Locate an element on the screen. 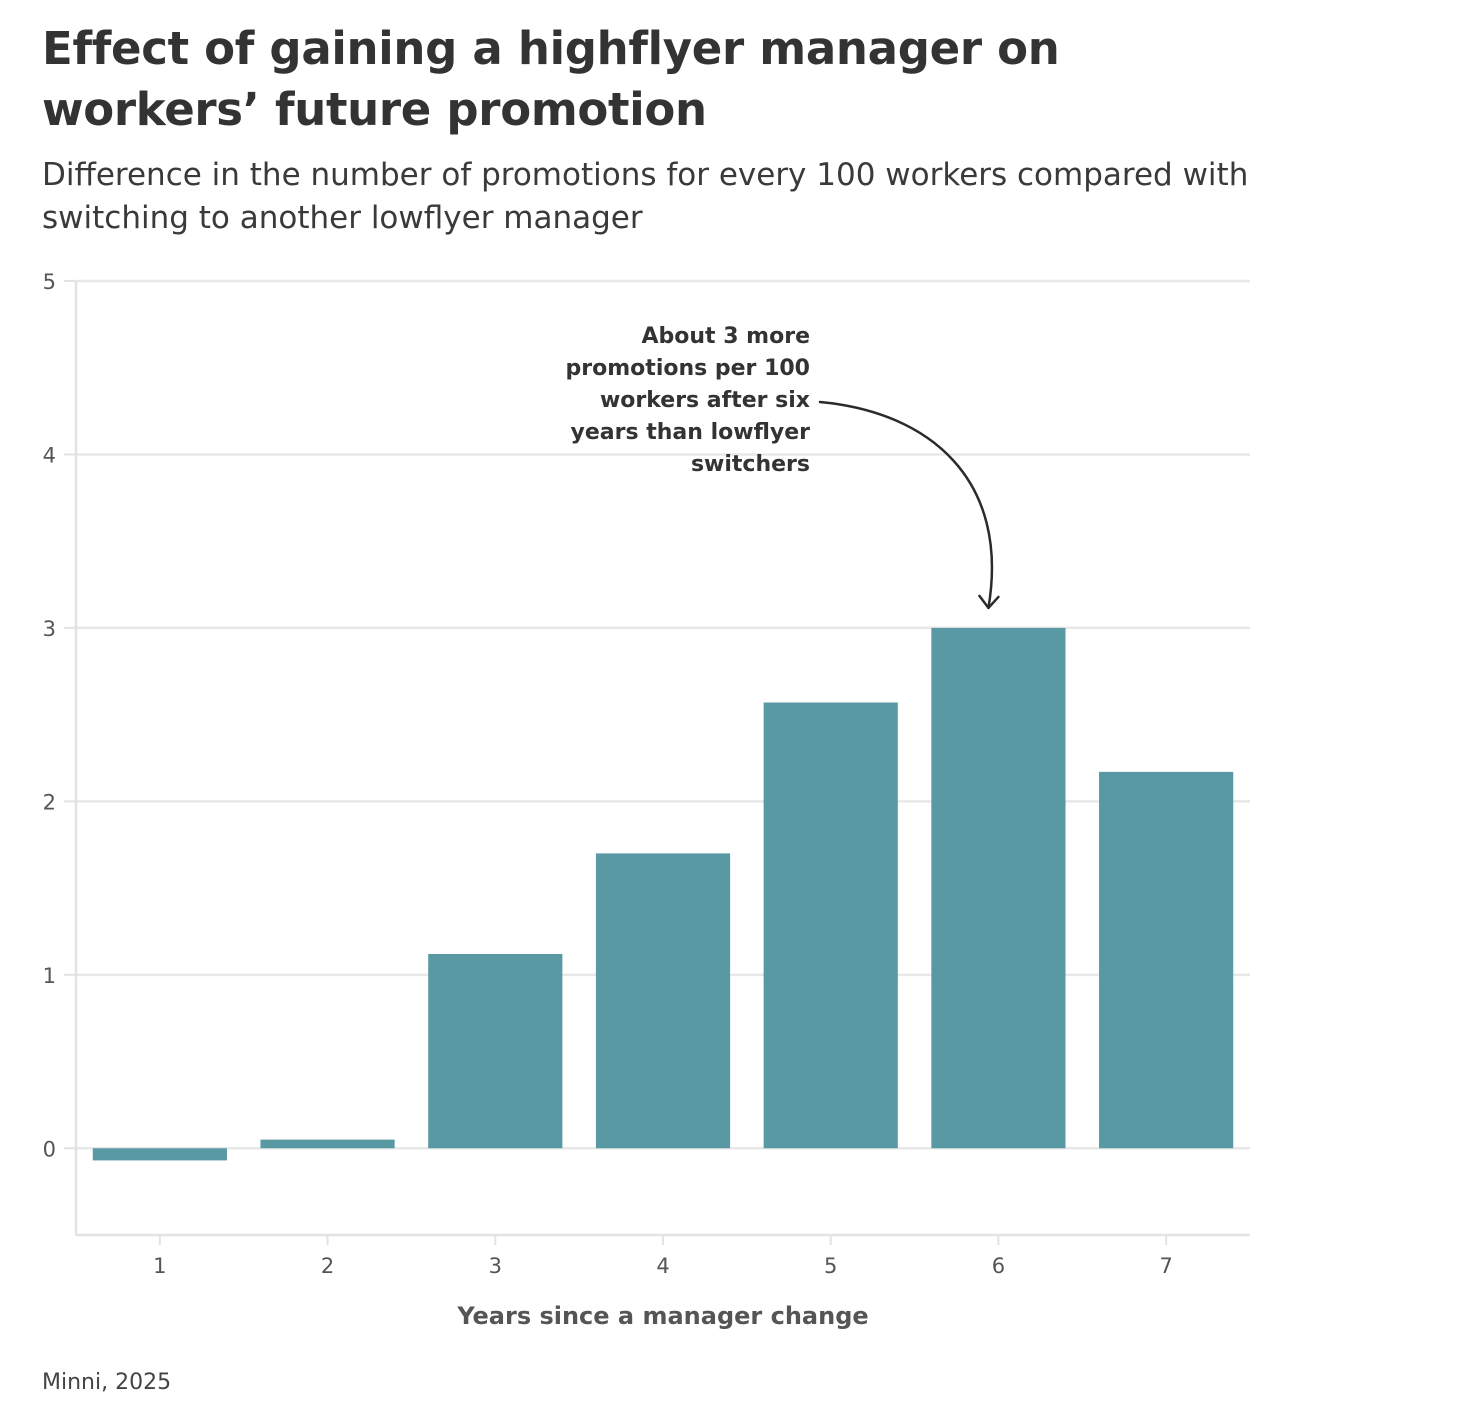 The height and width of the screenshot is (1407, 1460). source-note: Minni, 2025 is located at coordinates (107, 1382).